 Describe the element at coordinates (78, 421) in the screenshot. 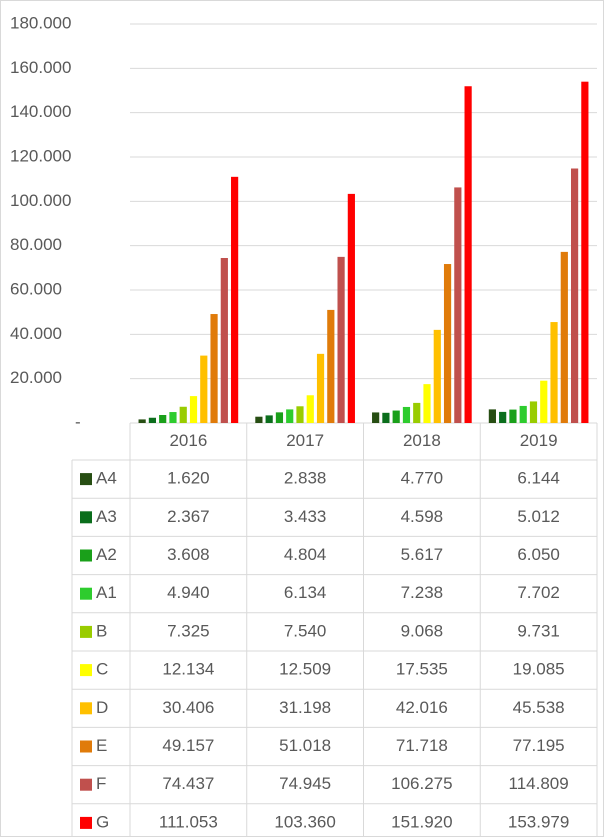

I see `y-tick-label: -` at that location.